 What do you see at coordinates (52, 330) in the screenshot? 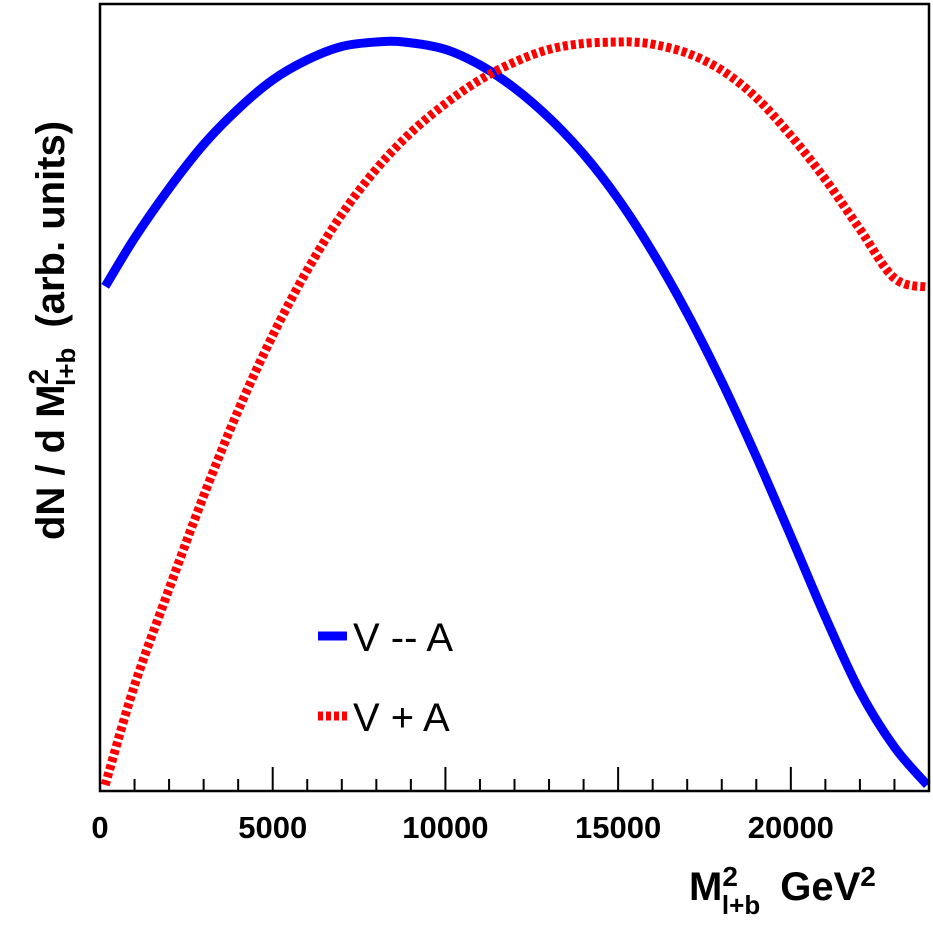
I see `y-axis-title: dN / d M2l+b (arb. units)` at bounding box center [52, 330].